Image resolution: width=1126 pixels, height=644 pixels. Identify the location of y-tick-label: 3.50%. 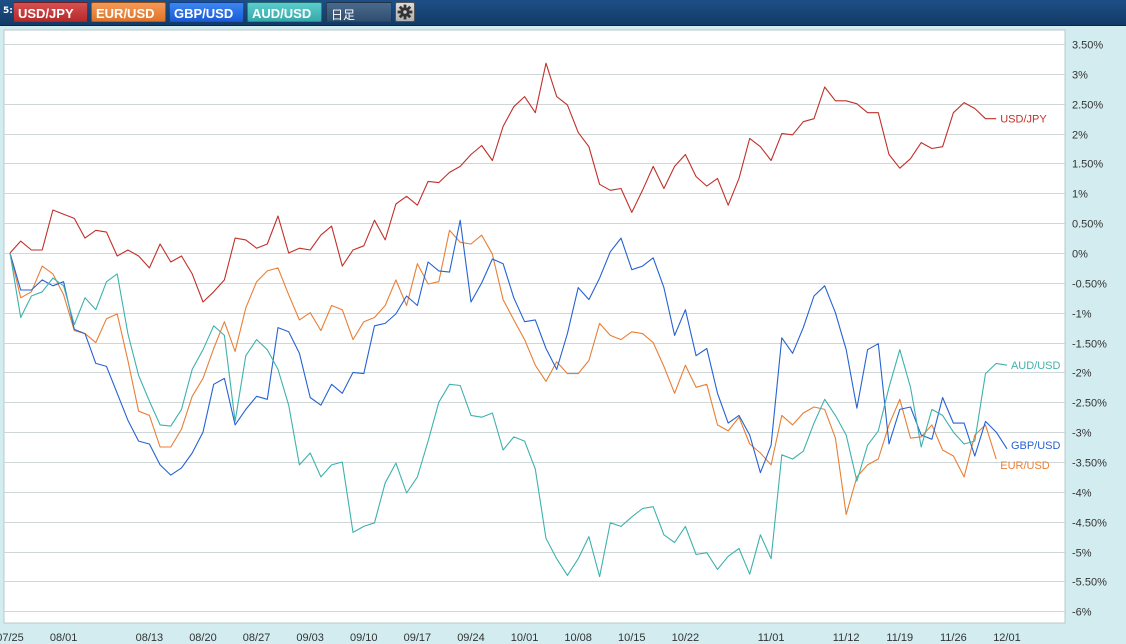
(1087, 46).